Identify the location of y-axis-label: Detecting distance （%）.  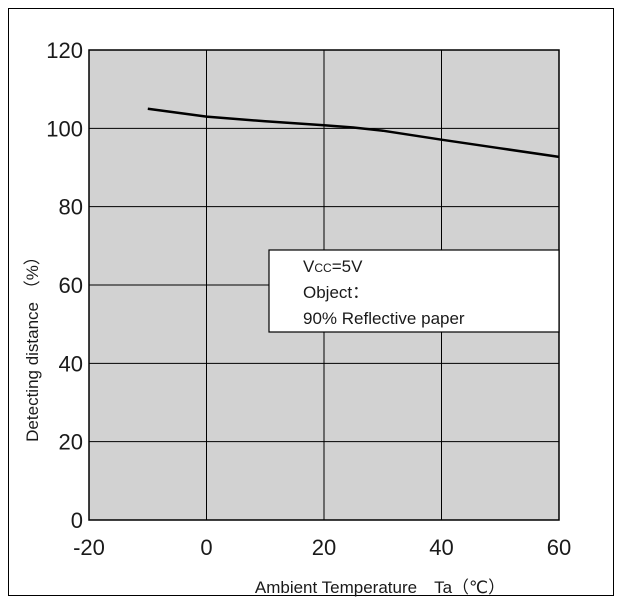
(32, 345).